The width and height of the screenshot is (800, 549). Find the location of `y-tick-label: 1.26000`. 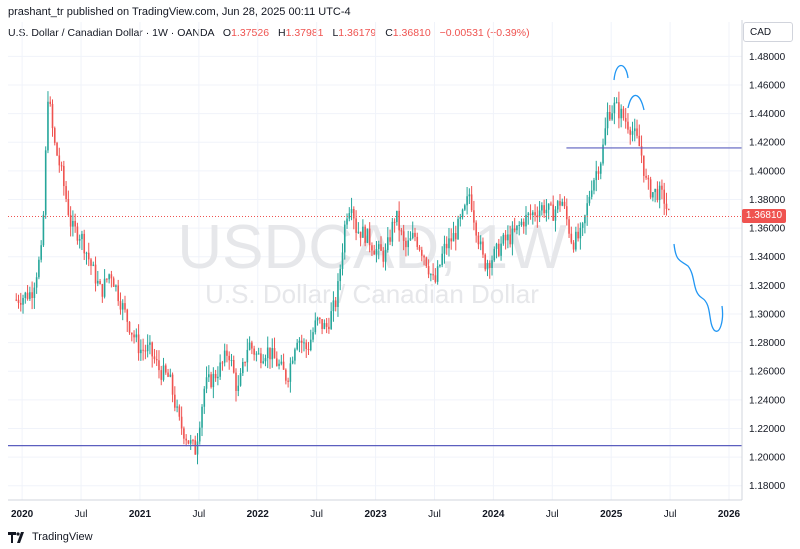

y-tick-label: 1.26000 is located at coordinates (767, 372).